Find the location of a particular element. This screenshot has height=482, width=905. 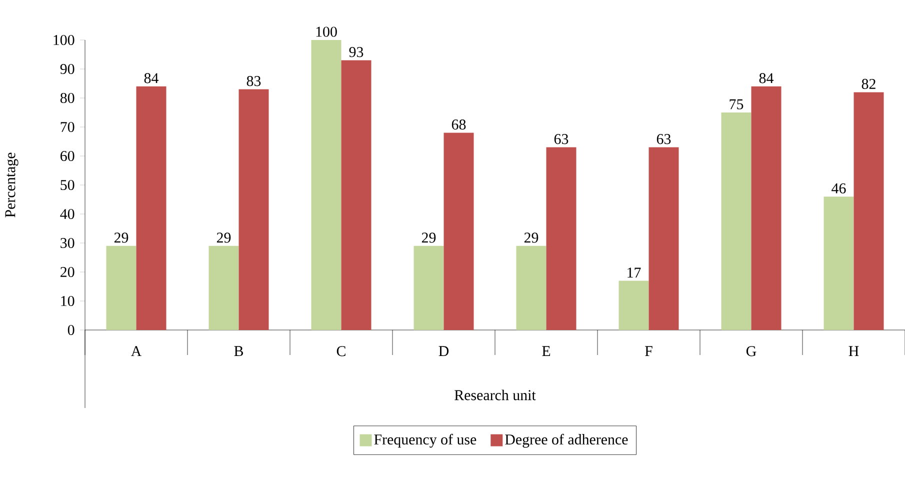

y-tick-label: 40 is located at coordinates (67, 214).